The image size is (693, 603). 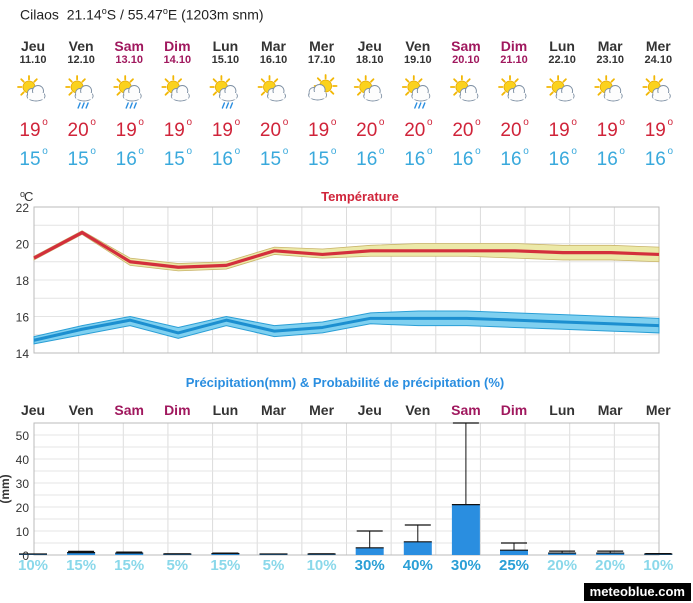 I want to click on latitude: 21.14, so click(x=84, y=14).